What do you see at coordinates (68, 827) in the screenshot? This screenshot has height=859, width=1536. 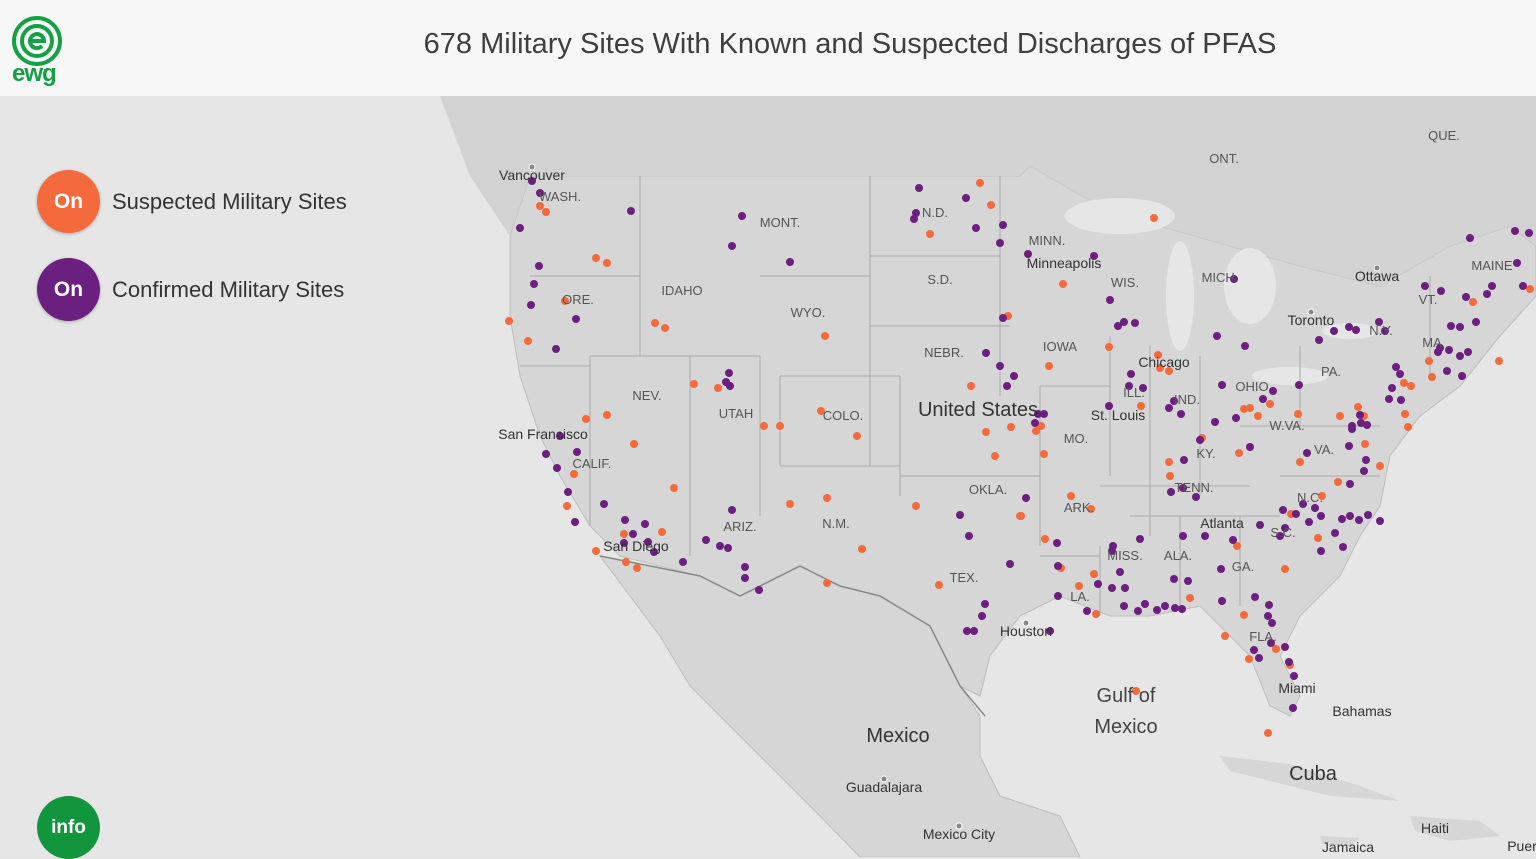 I see `info-button: info` at bounding box center [68, 827].